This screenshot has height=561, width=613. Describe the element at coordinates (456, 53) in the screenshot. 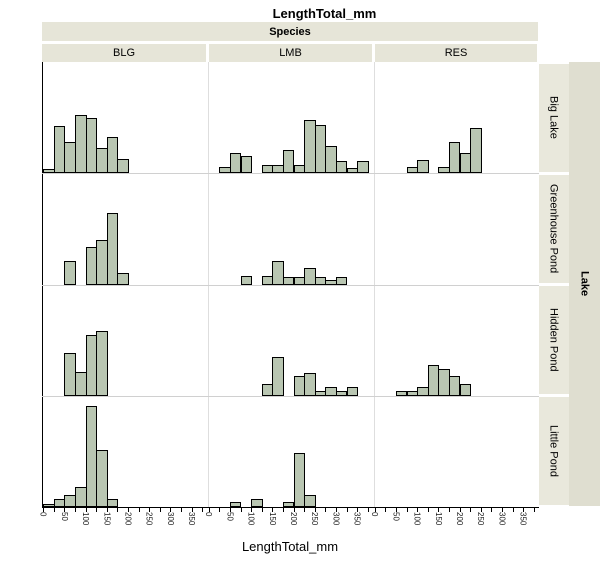

I see `column-strip-cell-res: RES` at that location.